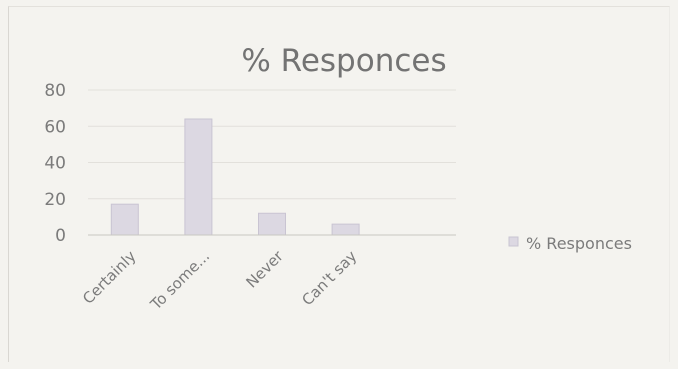 This screenshot has width=678, height=369. I want to click on legend: % Responces, so click(570, 243).